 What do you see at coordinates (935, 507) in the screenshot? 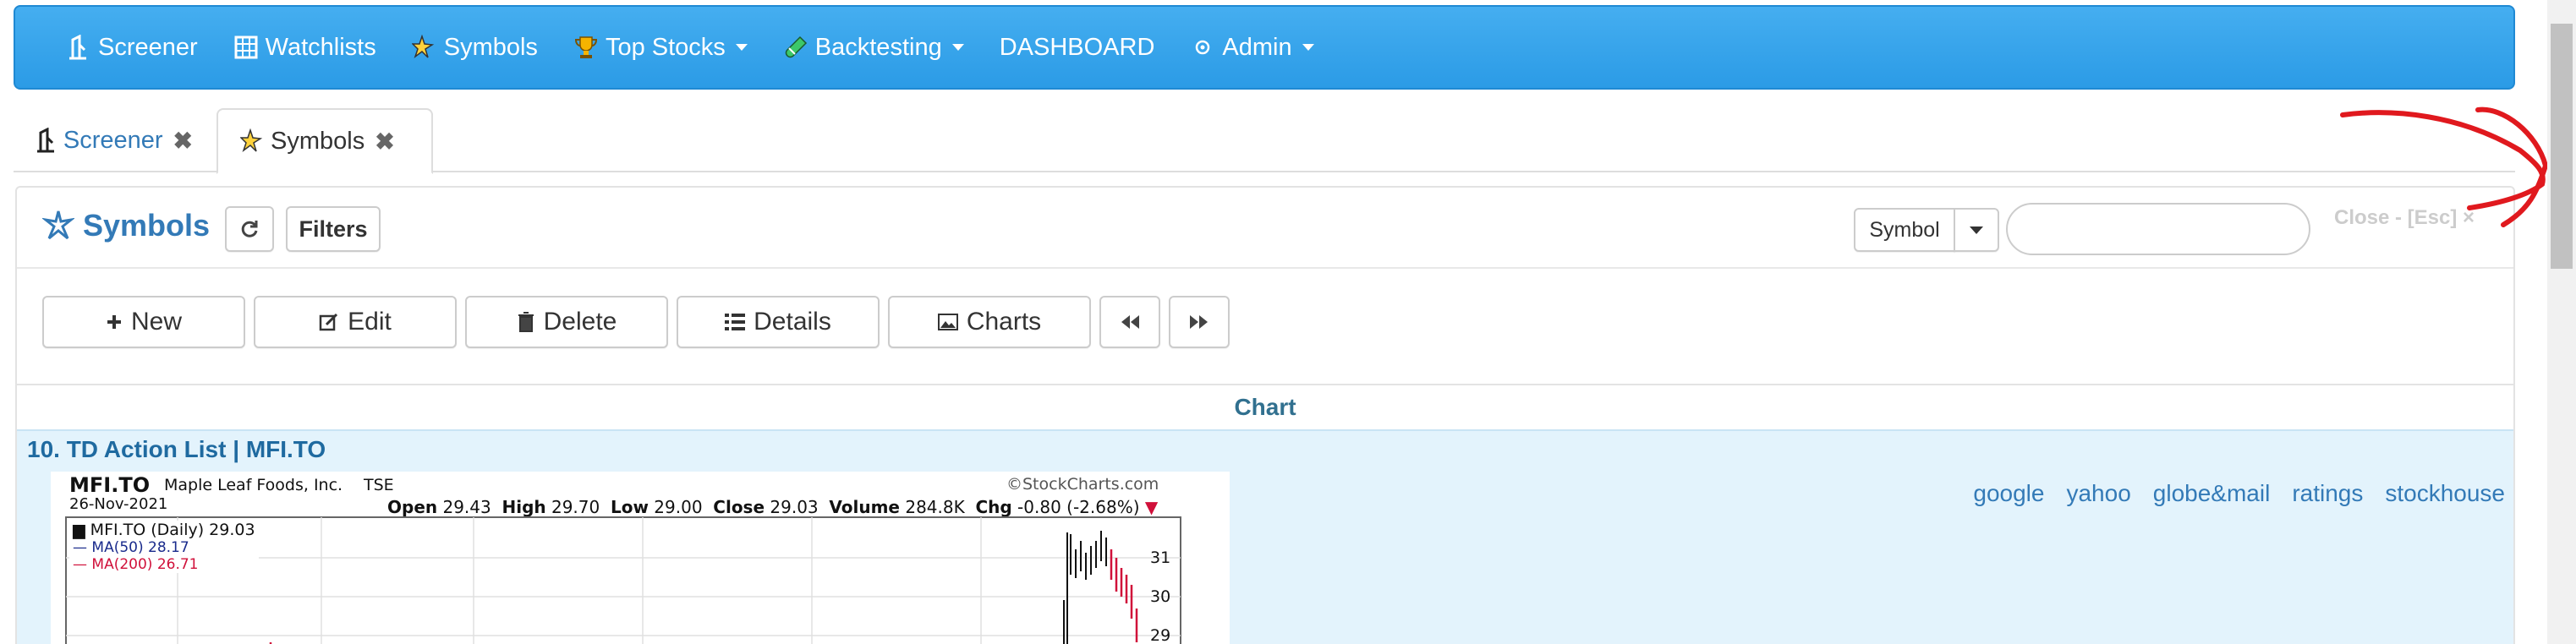
I see `volume-value: 284.8K` at bounding box center [935, 507].